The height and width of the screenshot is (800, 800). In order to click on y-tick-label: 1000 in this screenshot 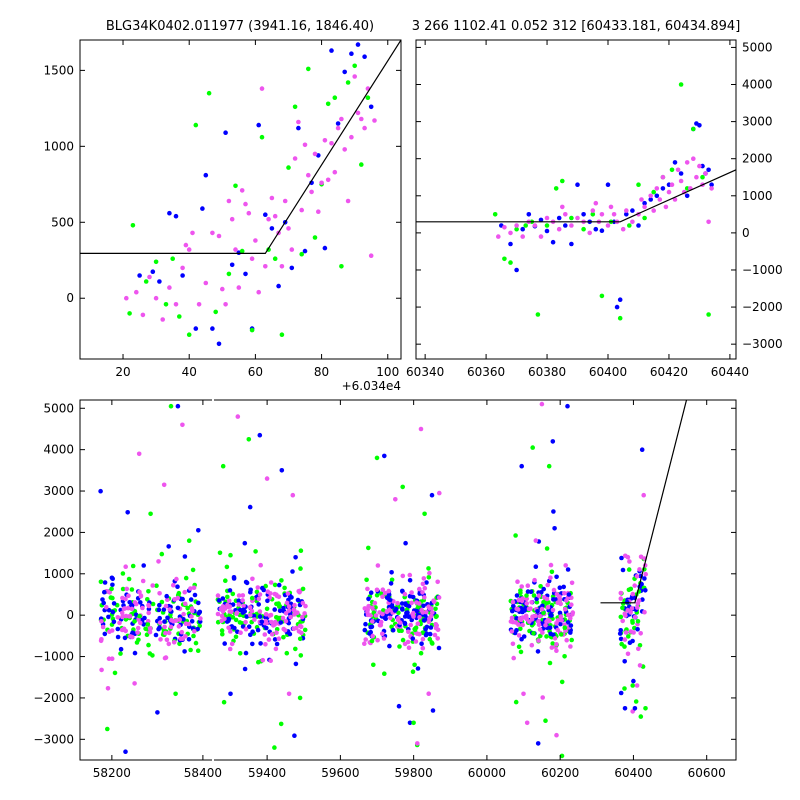, I will do `click(757, 196)`.